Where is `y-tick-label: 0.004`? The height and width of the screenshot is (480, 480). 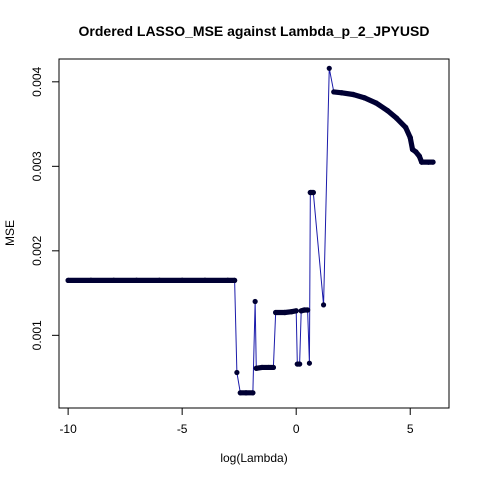 y-tick-label: 0.004 is located at coordinates (37, 81).